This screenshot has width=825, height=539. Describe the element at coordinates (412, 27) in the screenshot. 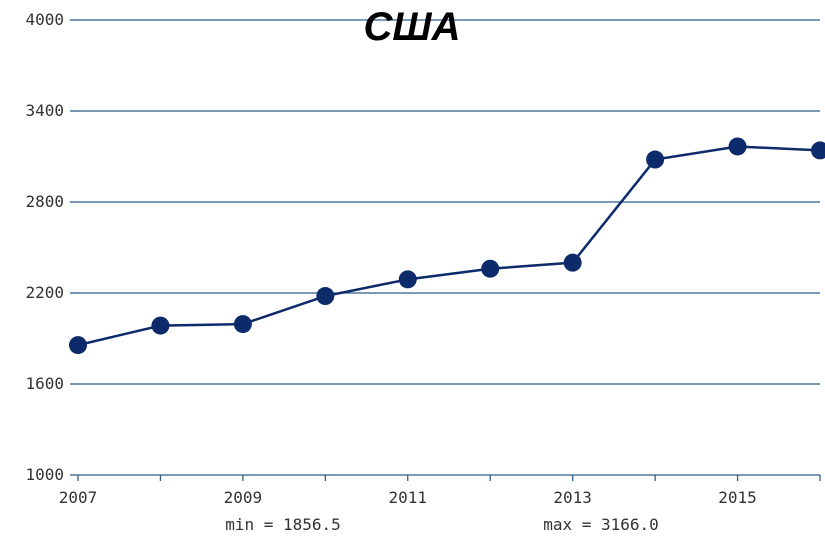

I see `chart-title: США` at that location.